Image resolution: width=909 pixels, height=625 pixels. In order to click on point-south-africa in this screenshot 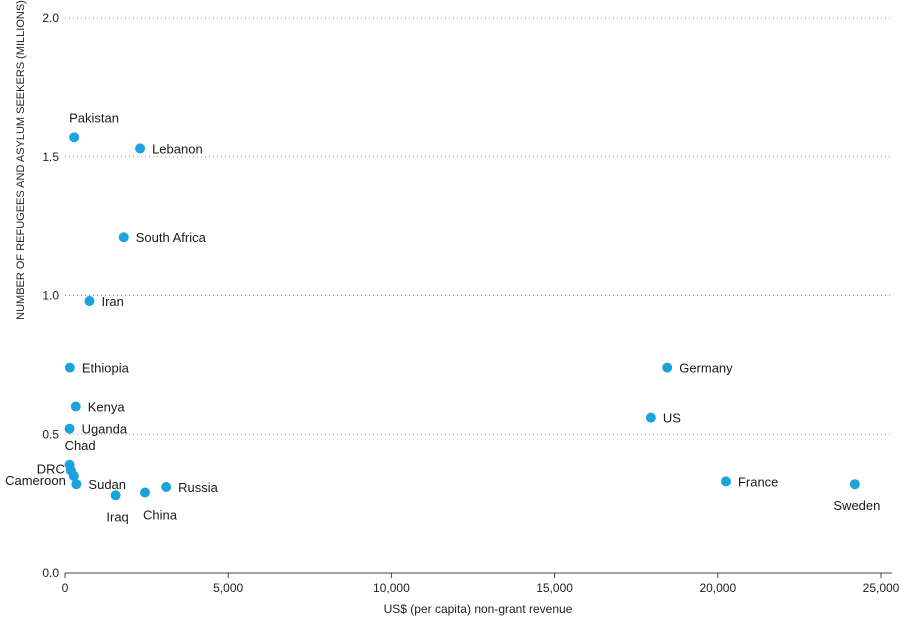, I will do `click(123, 237)`.